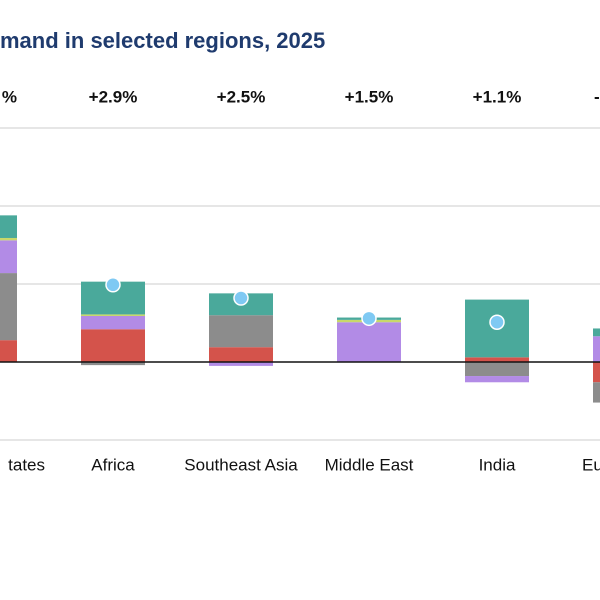 Image resolution: width=600 pixels, height=600 pixels. Describe the element at coordinates (369, 464) in the screenshot. I see `x-tick-label: Middle East` at that location.